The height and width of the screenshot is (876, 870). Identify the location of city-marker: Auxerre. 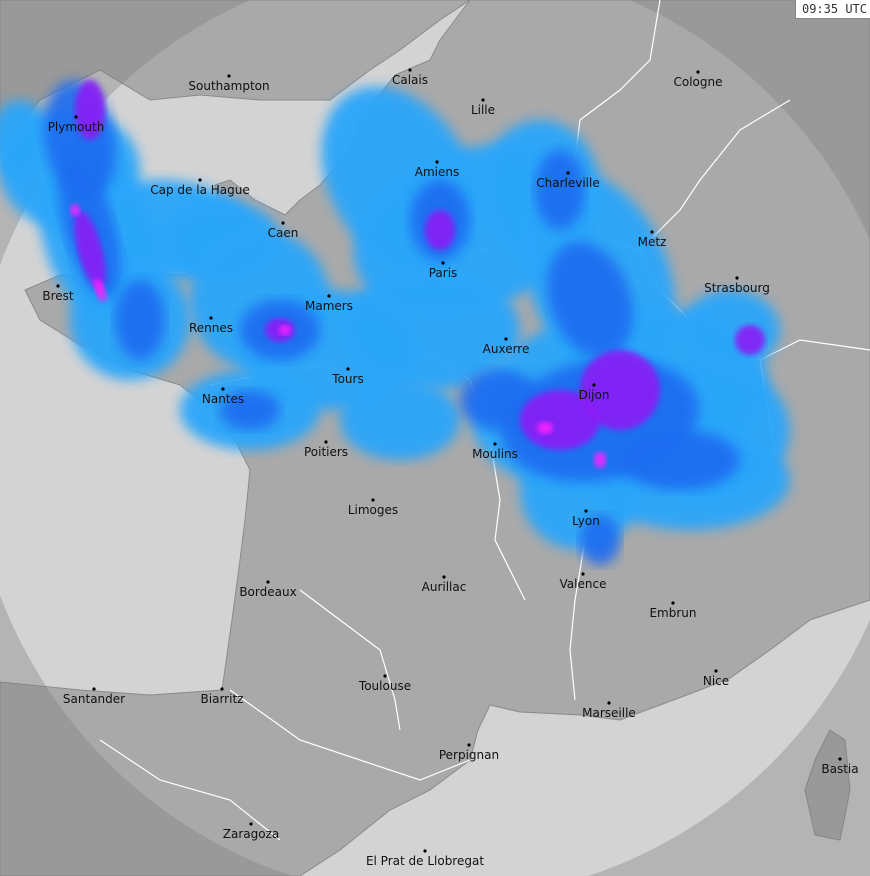
(506, 346).